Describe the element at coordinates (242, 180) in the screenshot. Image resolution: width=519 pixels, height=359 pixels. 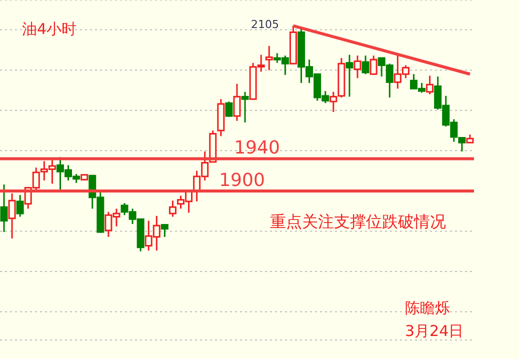
I see `ref-line-label: 1900` at that location.